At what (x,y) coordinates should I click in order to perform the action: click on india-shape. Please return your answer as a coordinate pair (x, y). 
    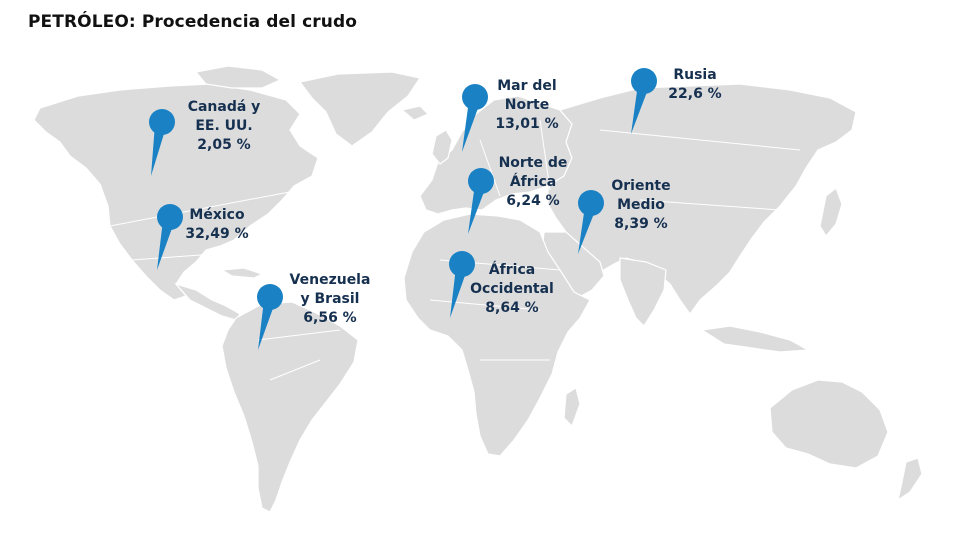
    Looking at the image, I should click on (643, 292).